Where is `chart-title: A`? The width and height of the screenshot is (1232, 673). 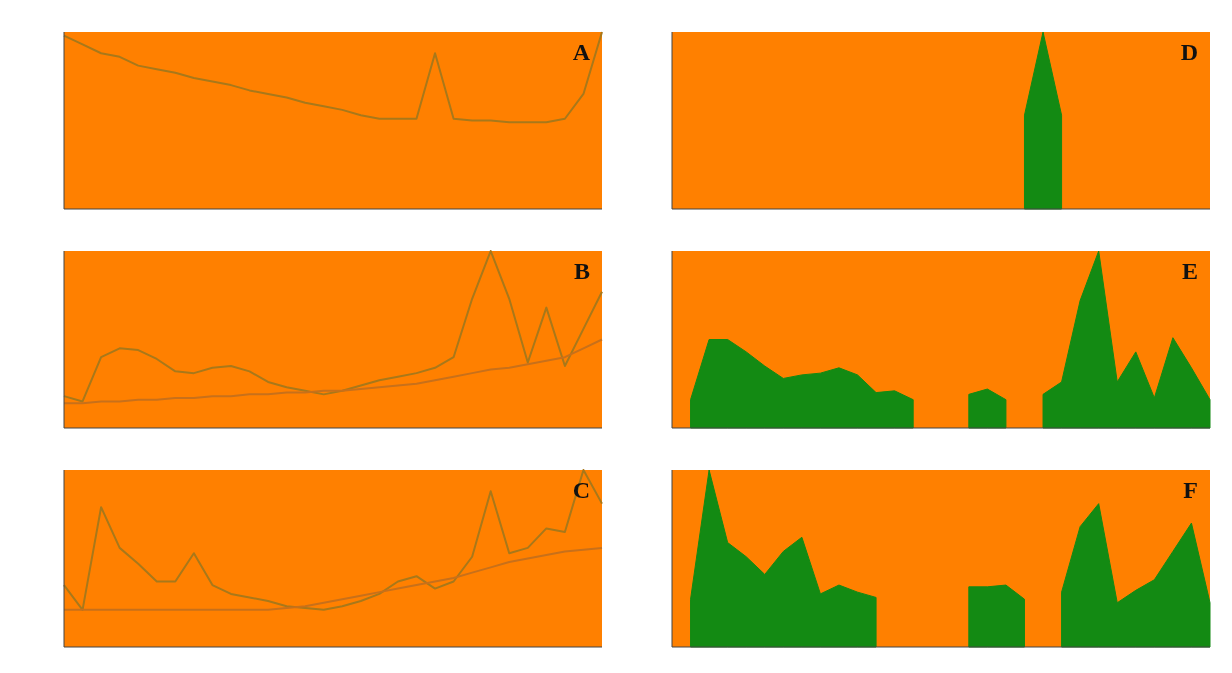 chart-title: A is located at coordinates (581, 52).